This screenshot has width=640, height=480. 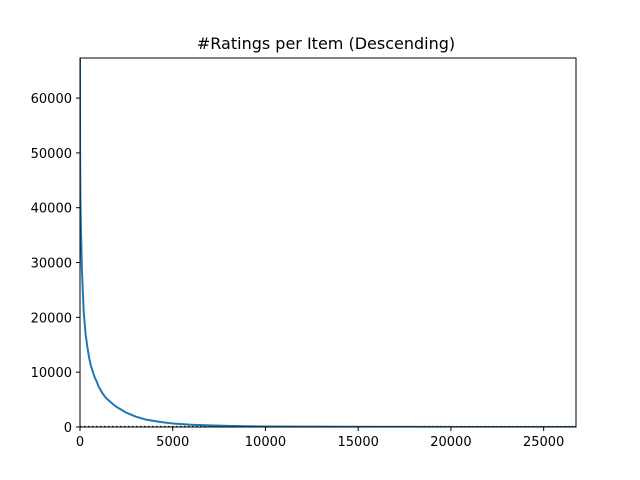 What do you see at coordinates (358, 442) in the screenshot?
I see `x-tick-label: 15000` at bounding box center [358, 442].